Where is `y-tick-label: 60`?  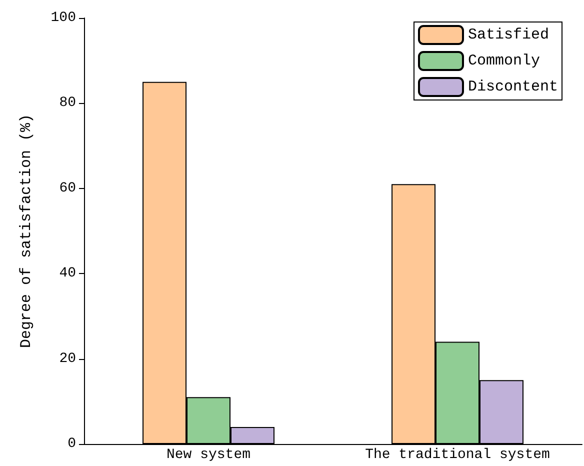 y-tick-label: 60 is located at coordinates (67, 188).